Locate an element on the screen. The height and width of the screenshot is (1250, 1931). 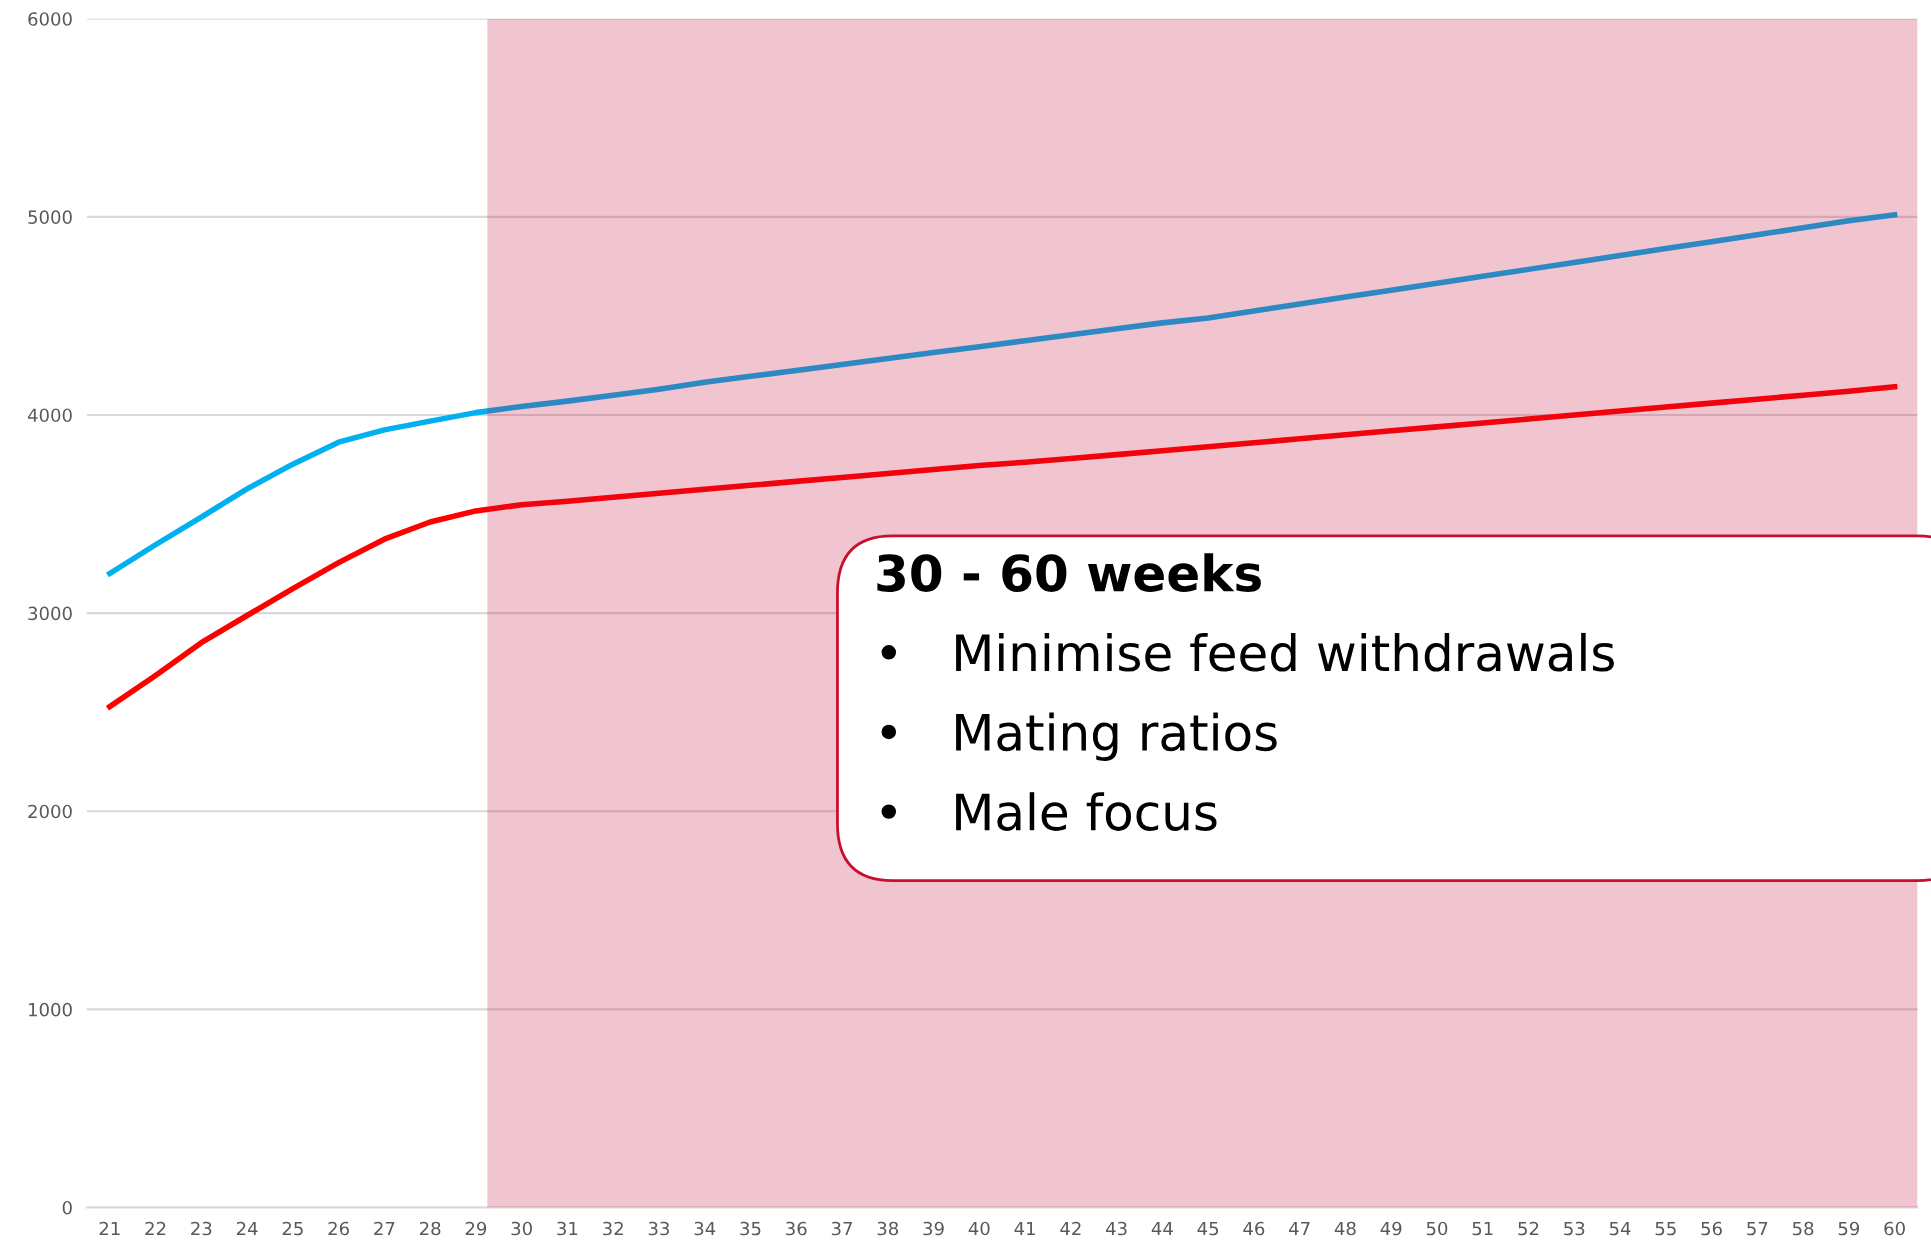
x-tick-label: 45 is located at coordinates (1208, 1228).